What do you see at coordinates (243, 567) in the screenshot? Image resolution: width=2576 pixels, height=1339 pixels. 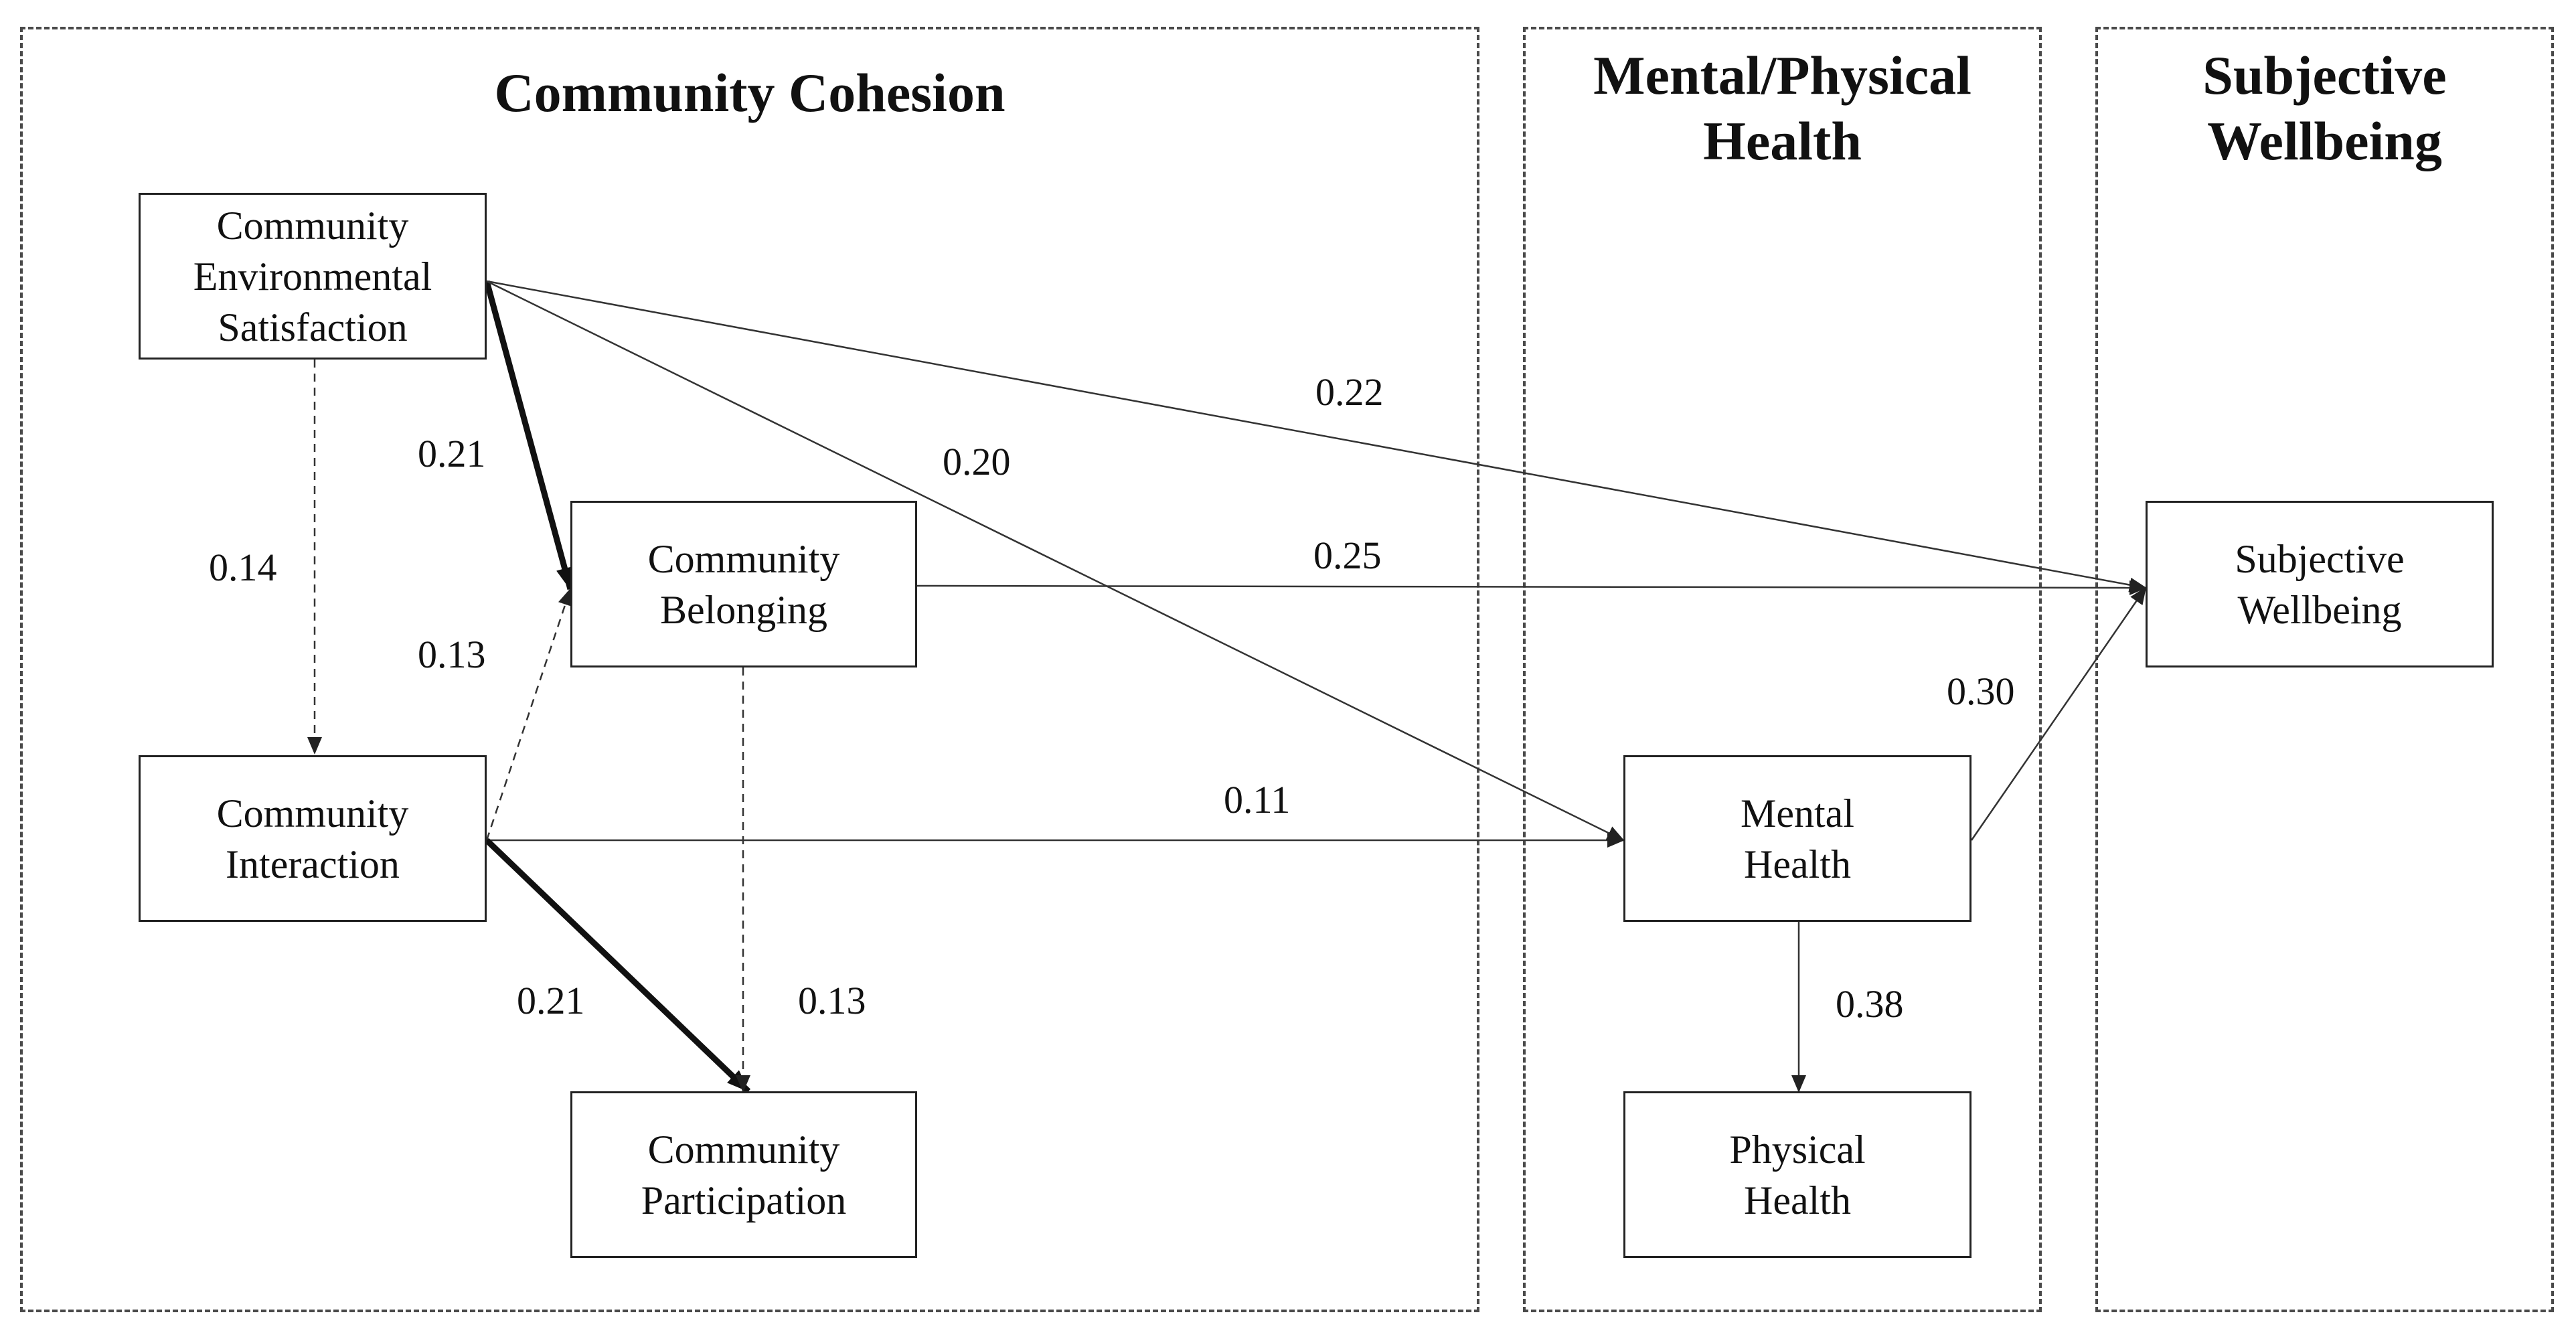 I see `coef-env-to-interaction: 0.14` at bounding box center [243, 567].